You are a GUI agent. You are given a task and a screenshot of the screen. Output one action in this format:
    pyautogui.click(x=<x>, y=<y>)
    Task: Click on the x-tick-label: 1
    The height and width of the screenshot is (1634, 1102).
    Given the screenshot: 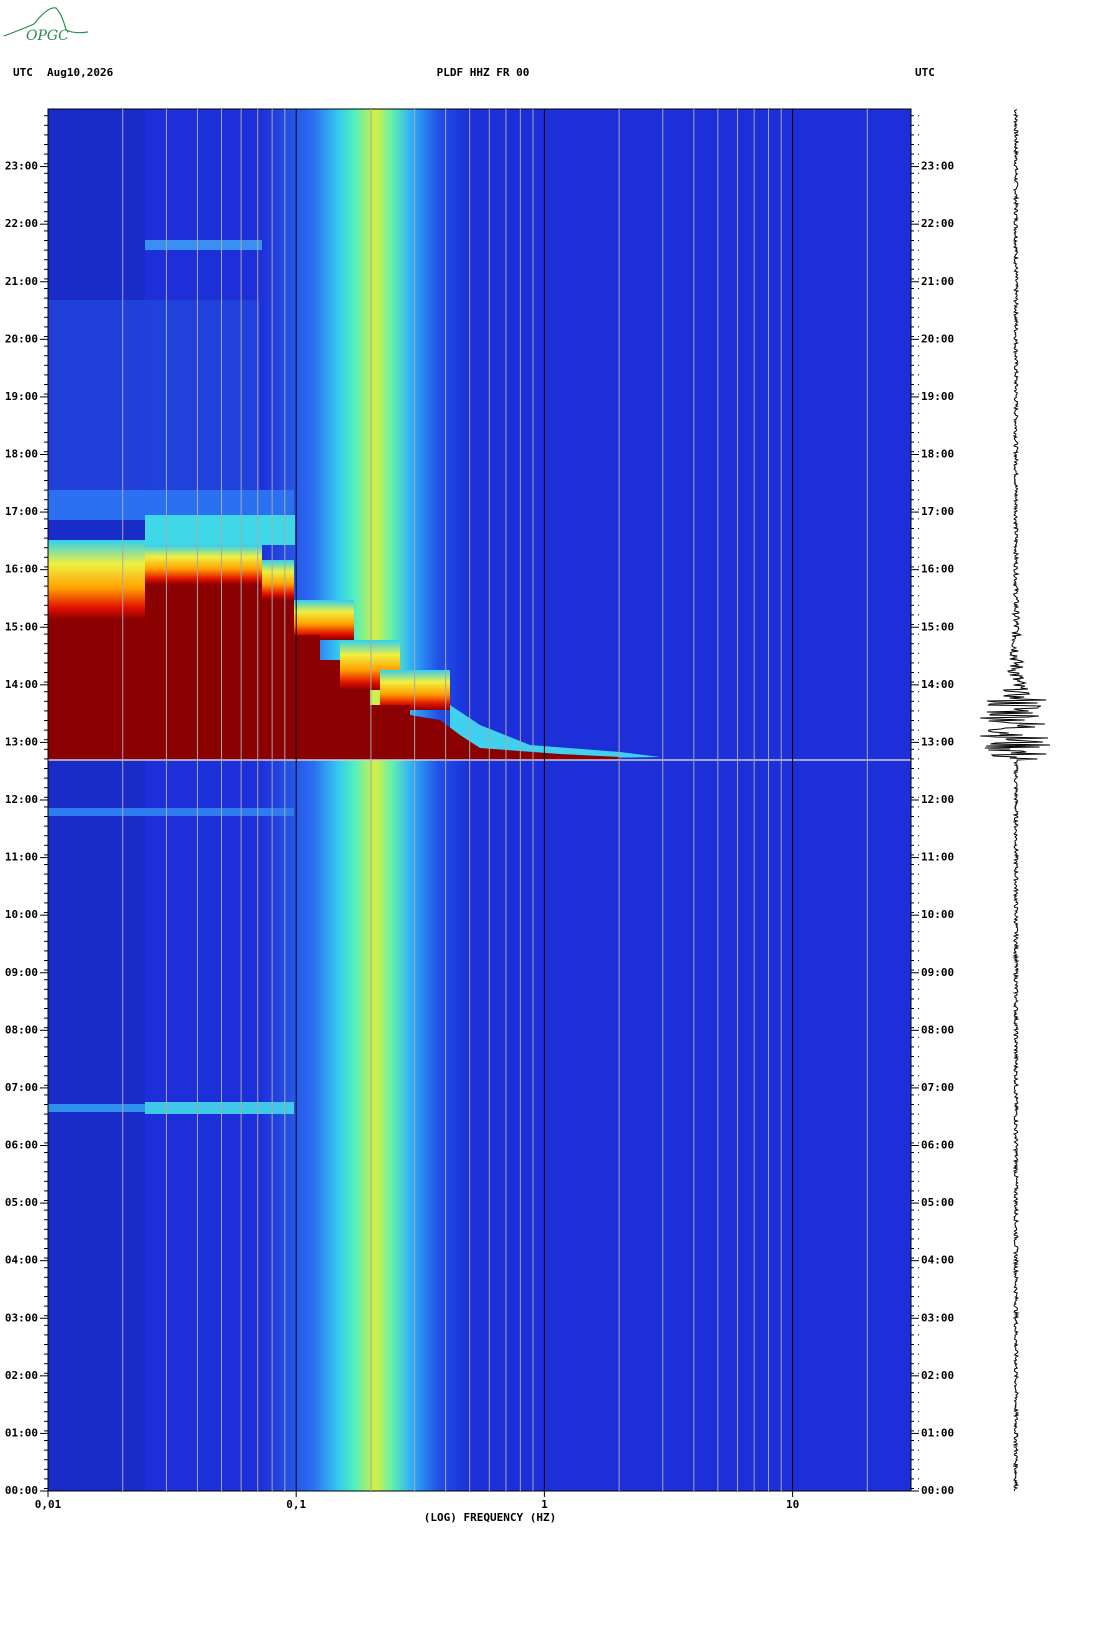 What is the action you would take?
    pyautogui.click(x=544, y=1504)
    